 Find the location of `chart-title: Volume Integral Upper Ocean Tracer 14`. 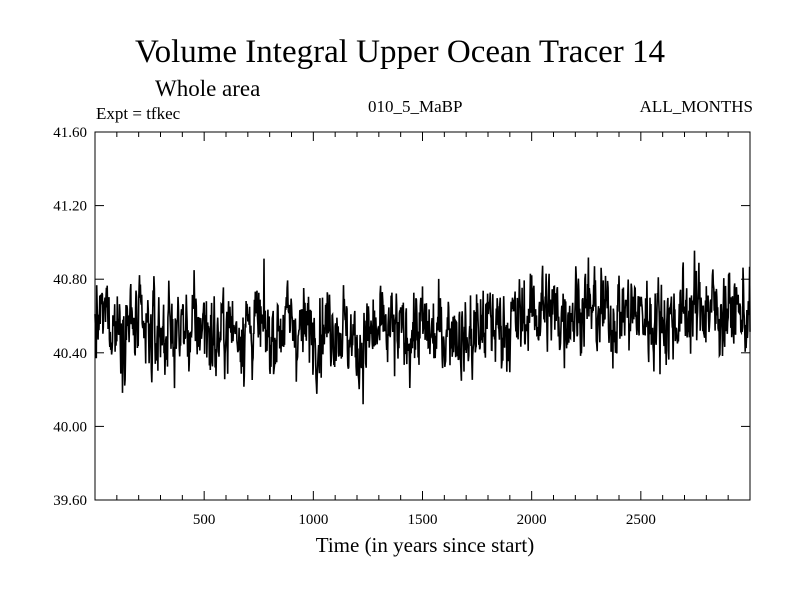

chart-title: Volume Integral Upper Ocean Tracer 14 is located at coordinates (400, 52).